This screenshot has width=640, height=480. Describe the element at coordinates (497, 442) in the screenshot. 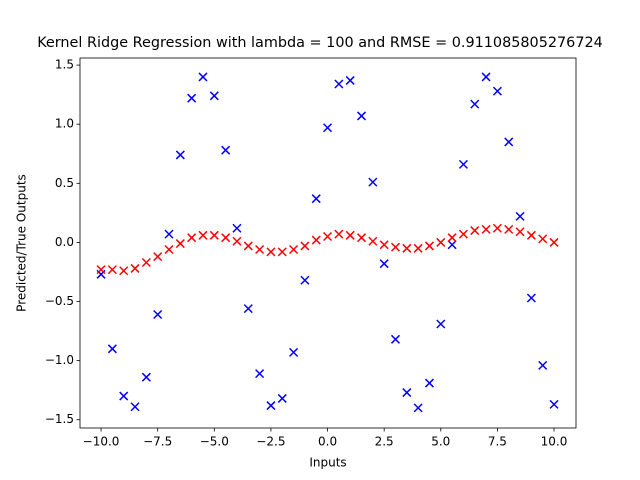

I see `x-tick-label: 7.5` at that location.